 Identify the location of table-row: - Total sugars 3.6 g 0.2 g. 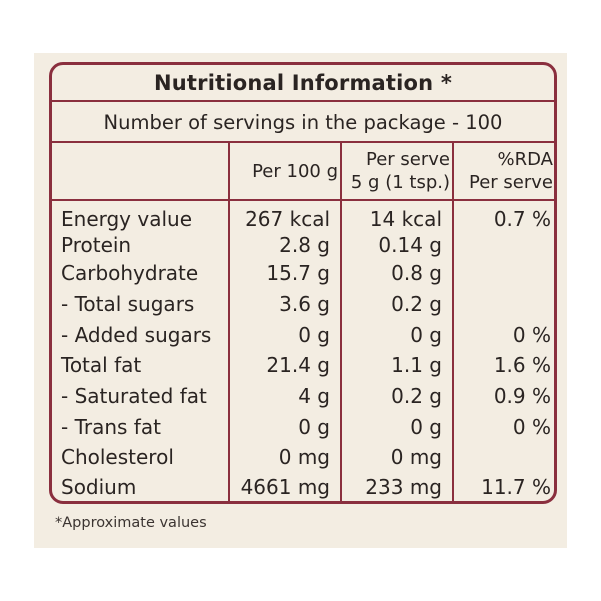
(303, 304).